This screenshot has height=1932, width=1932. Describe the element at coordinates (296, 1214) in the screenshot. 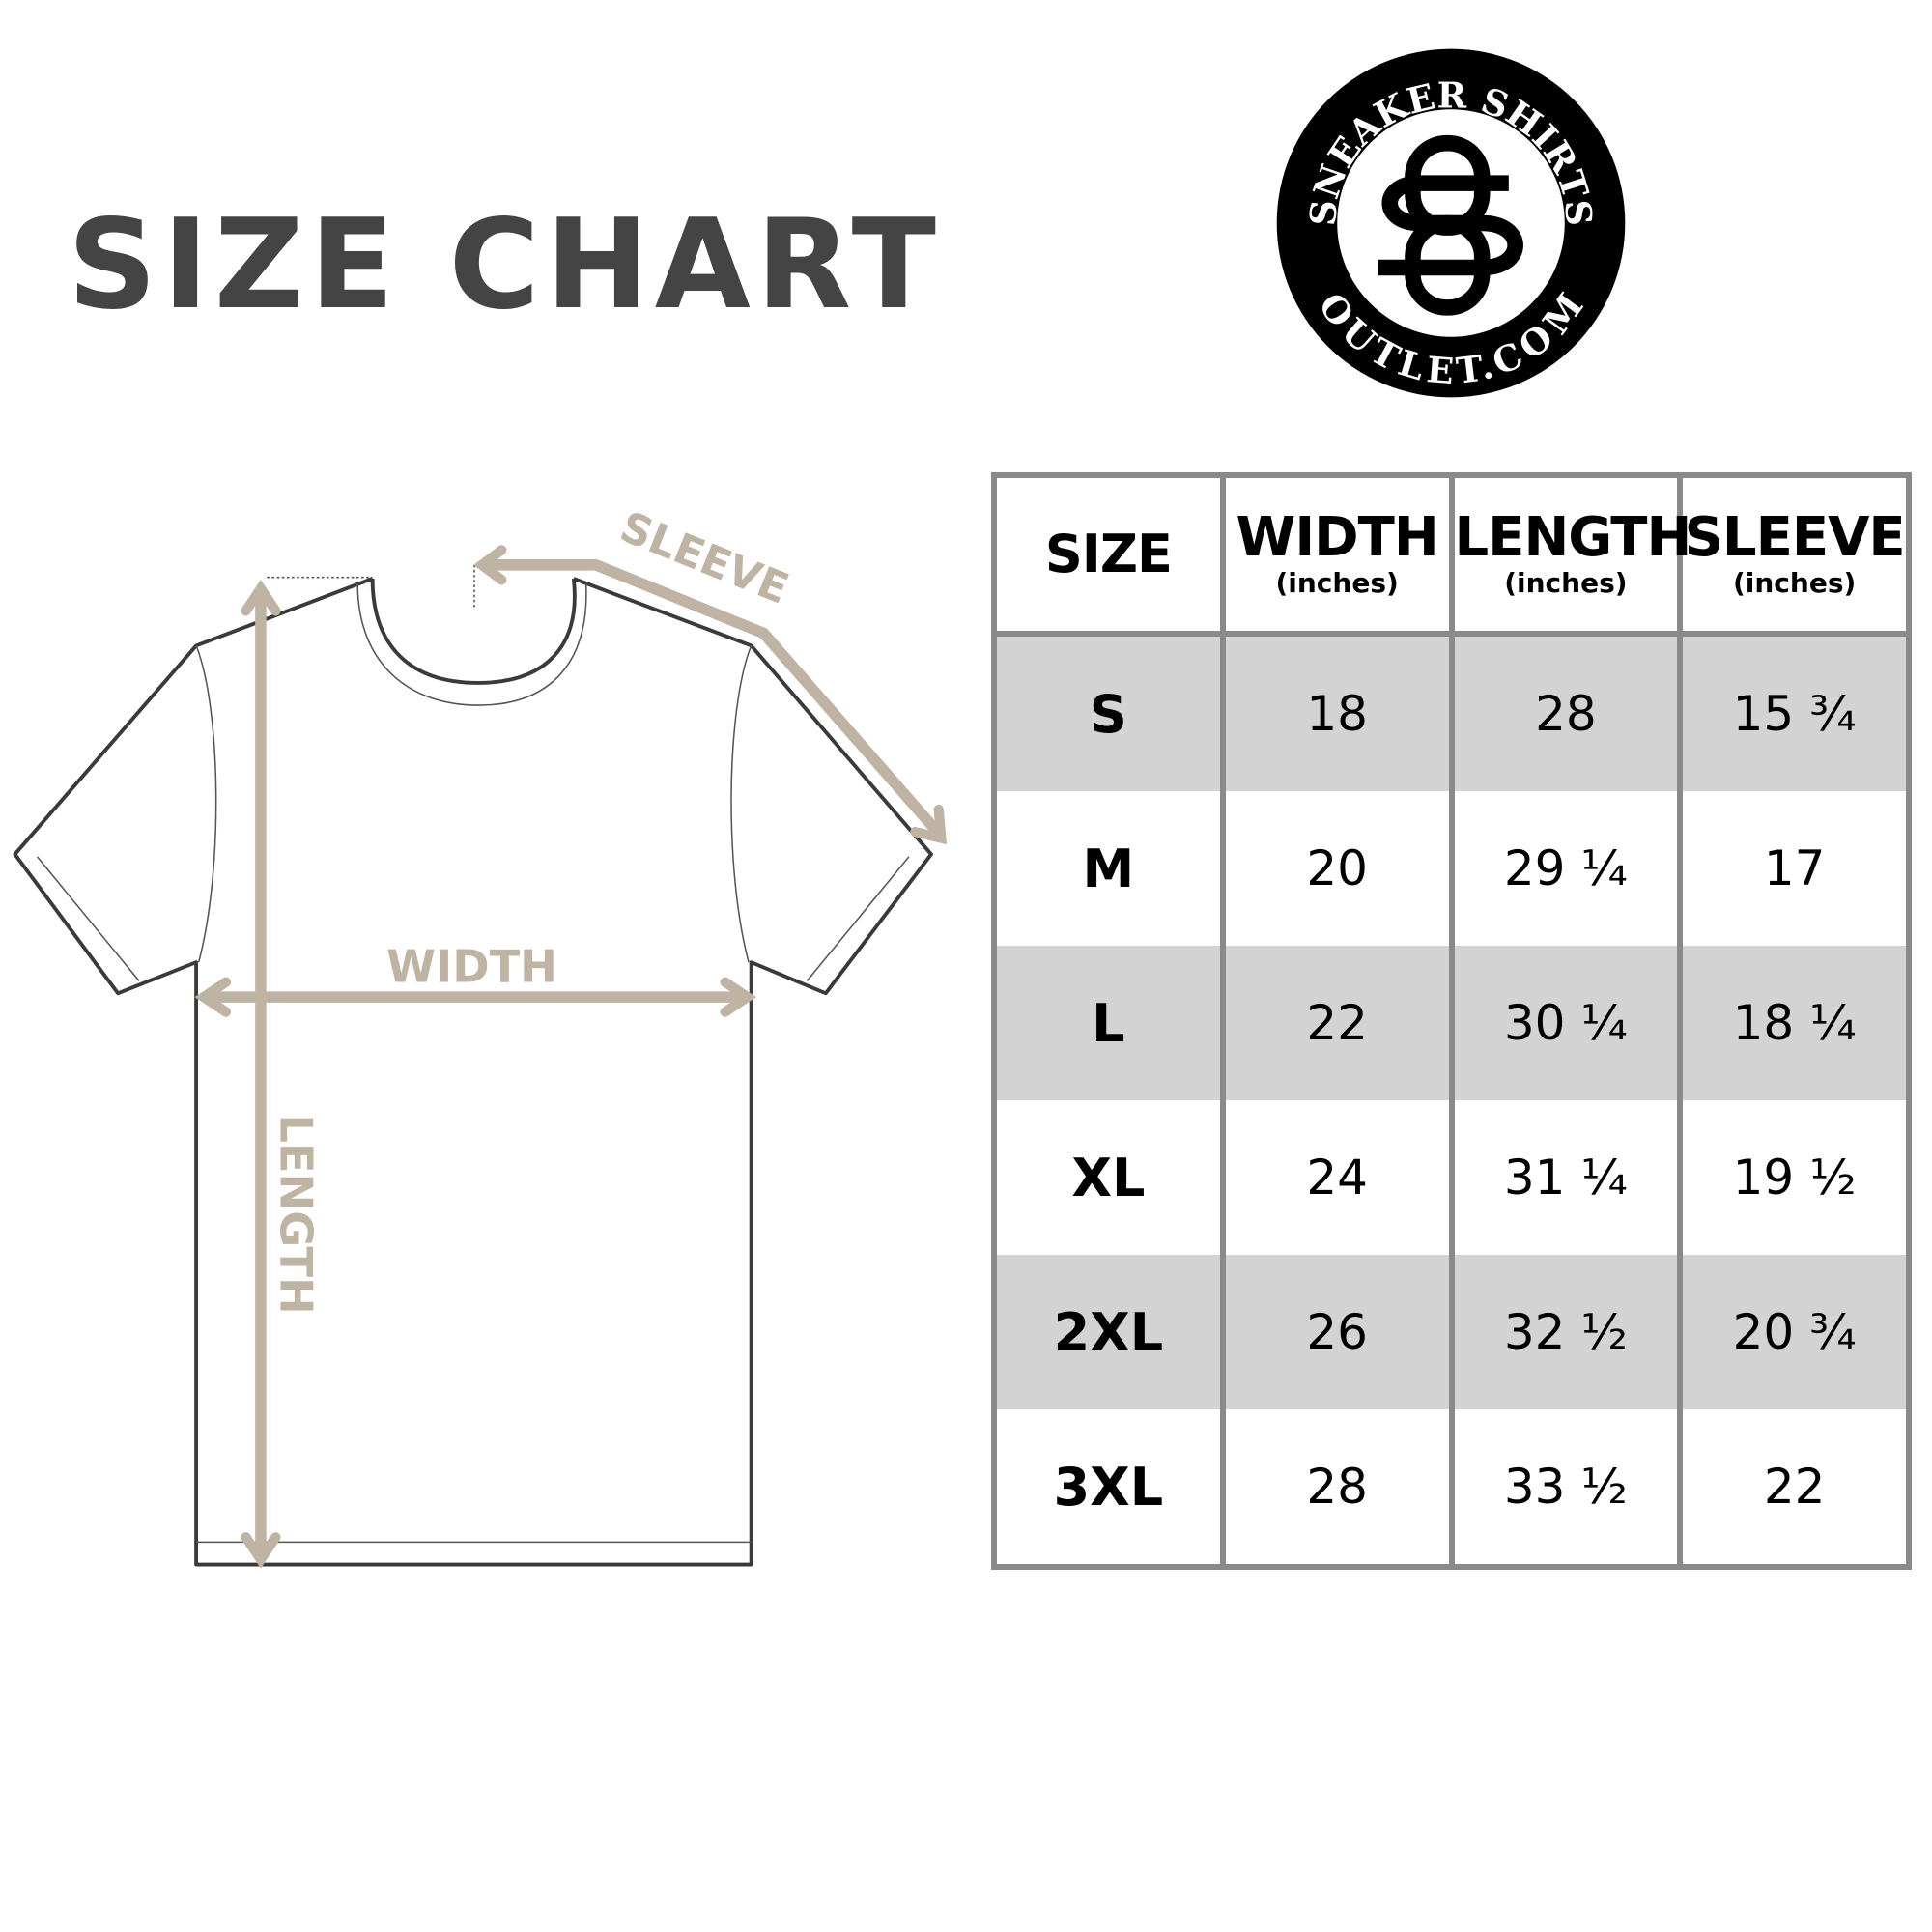

I see `length-label: LENGTH` at that location.